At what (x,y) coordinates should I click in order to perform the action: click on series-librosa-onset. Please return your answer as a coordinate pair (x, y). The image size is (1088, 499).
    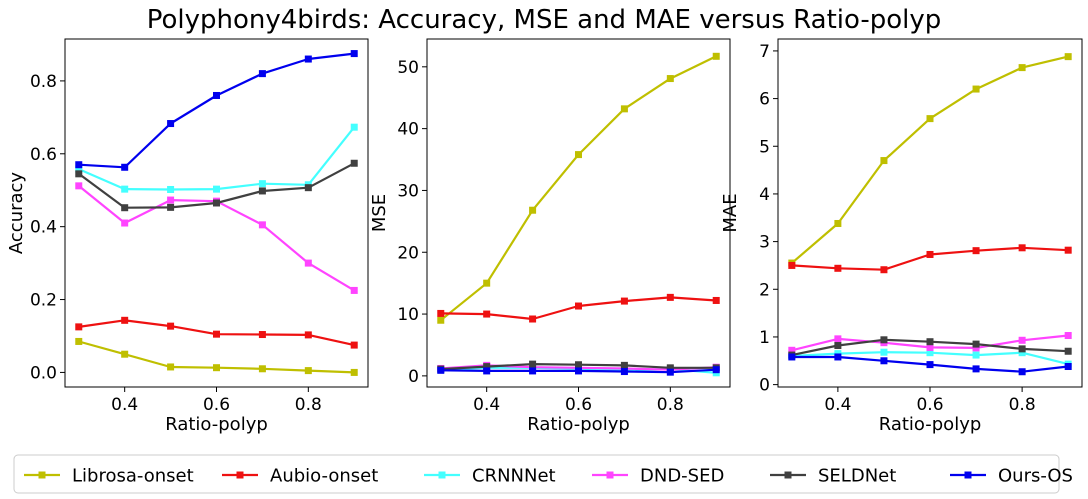
    Looking at the image, I should click on (216, 356).